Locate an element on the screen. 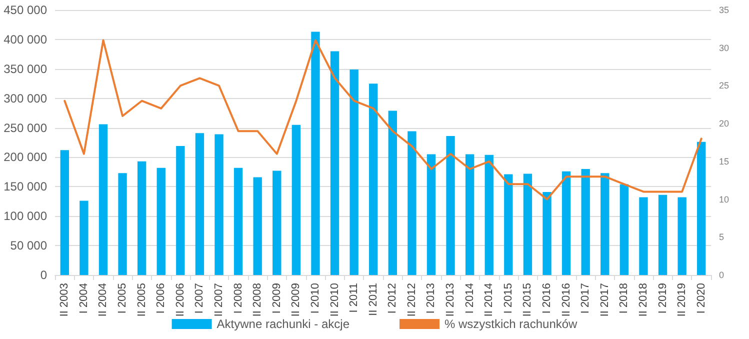  y2-tick-label: 20 is located at coordinates (724, 123).